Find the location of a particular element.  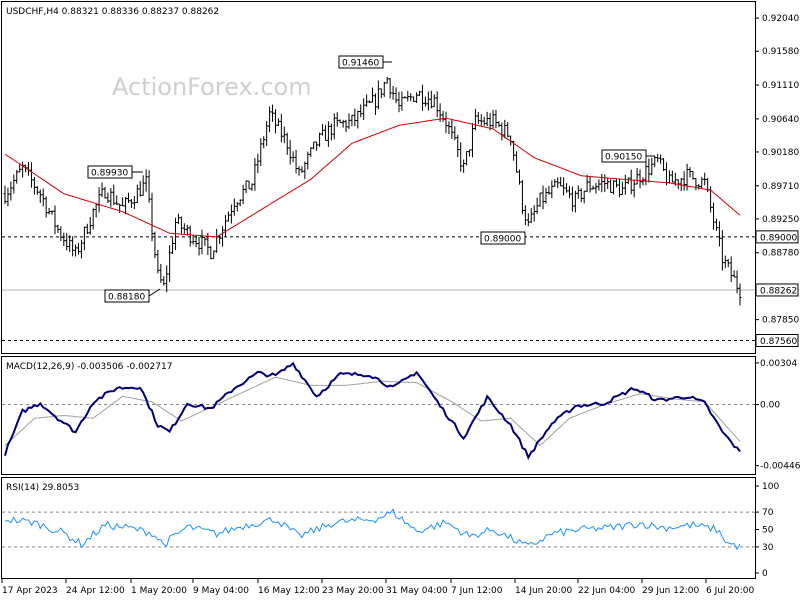

annotation-box is located at coordinates (361, 62).